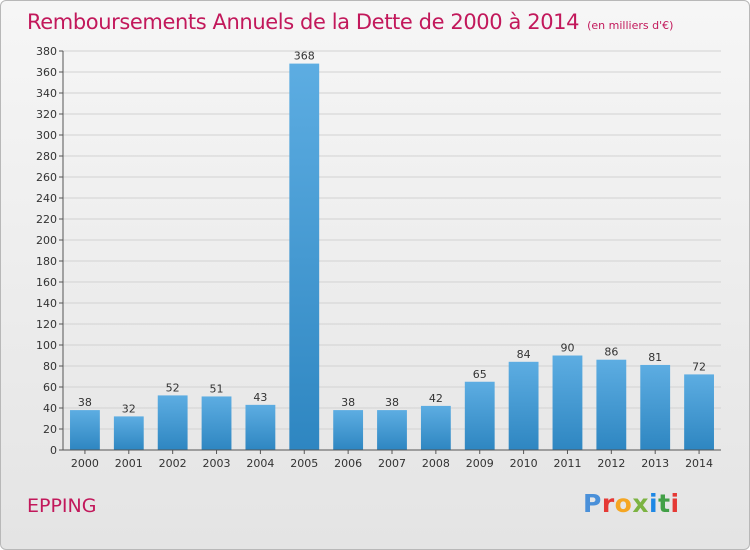 This screenshot has width=750, height=550. What do you see at coordinates (46, 219) in the screenshot?
I see `y-tick-label: 220` at bounding box center [46, 219].